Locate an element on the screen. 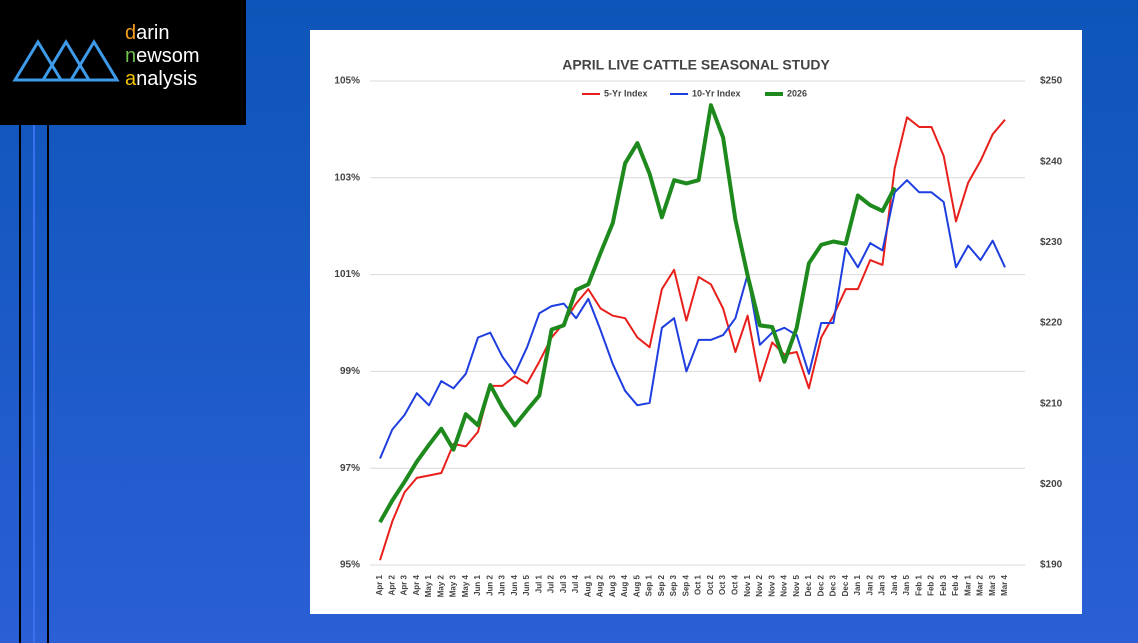 This screenshot has width=1138, height=643. x-tick-label: Sep 1 is located at coordinates (649, 585).